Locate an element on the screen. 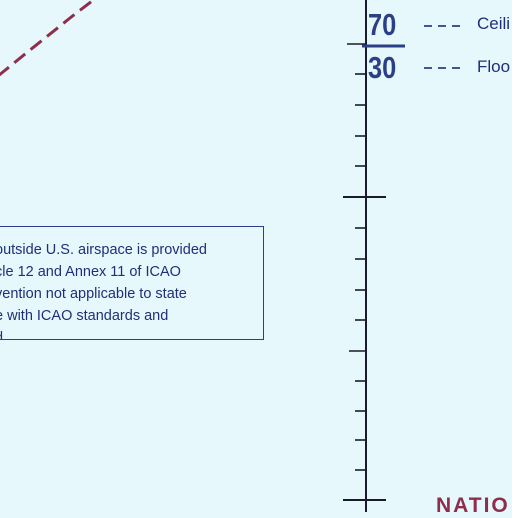  note-line-1: outside U.S. airspace is provided is located at coordinates (131, 250).